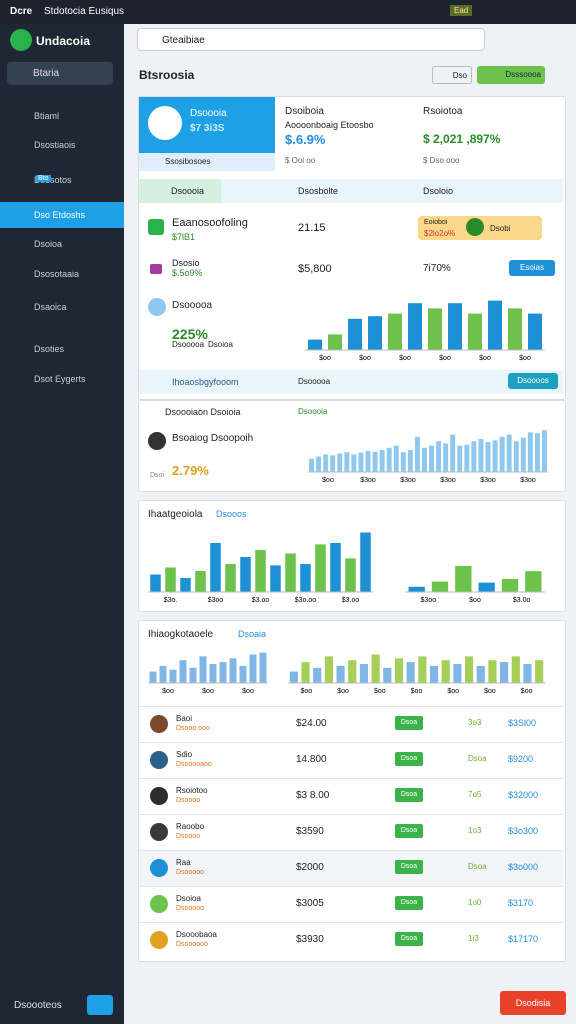  What do you see at coordinates (437, 268) in the screenshot?
I see `row-pct: 7i70%` at bounding box center [437, 268].